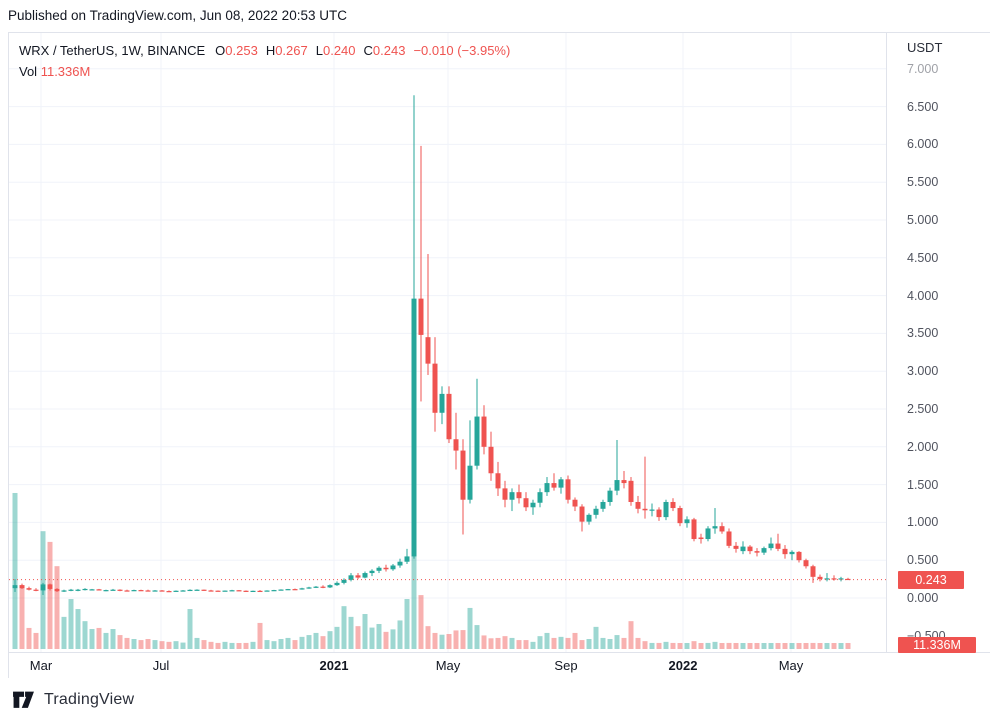 Image resolution: width=990 pixels, height=725 pixels. What do you see at coordinates (923, 484) in the screenshot?
I see `price-axis-tick: 1.500` at bounding box center [923, 484].